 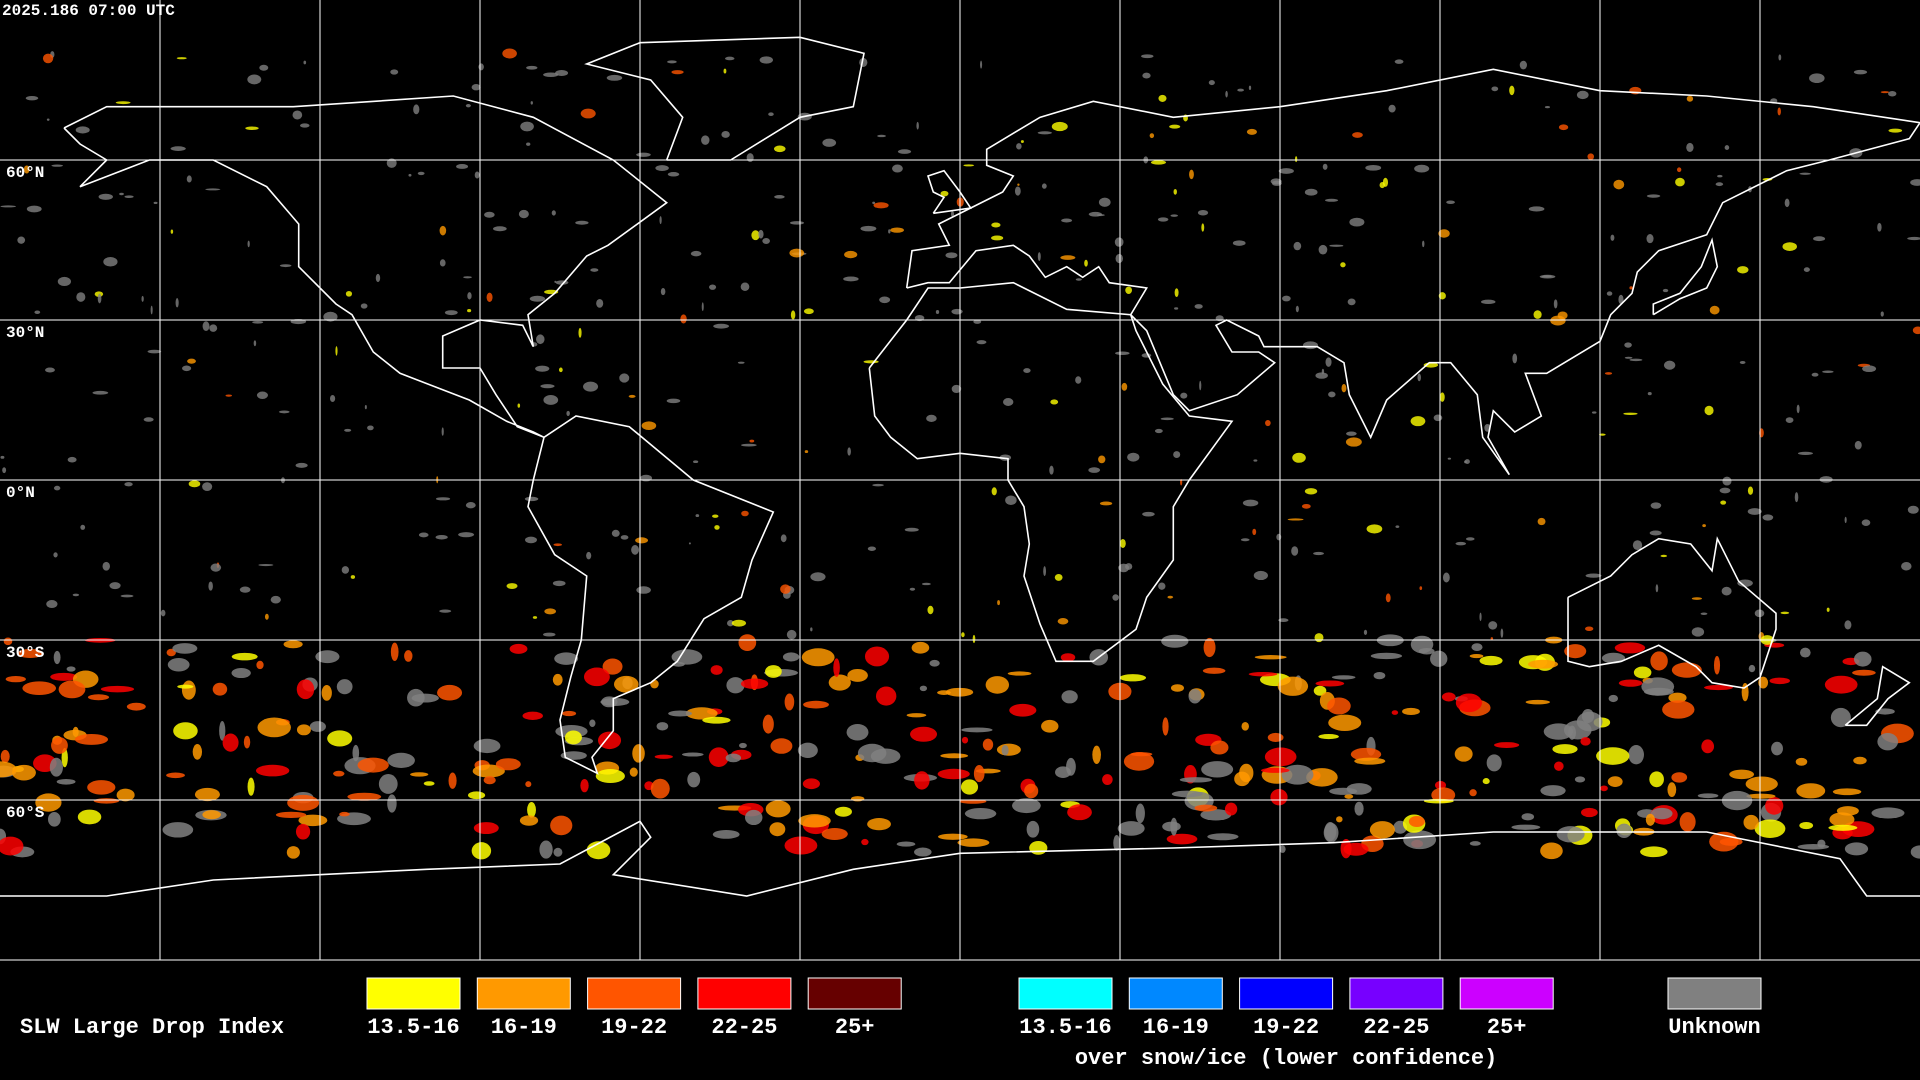 I want to click on legend-label: 13.5-16, so click(x=413, y=1027).